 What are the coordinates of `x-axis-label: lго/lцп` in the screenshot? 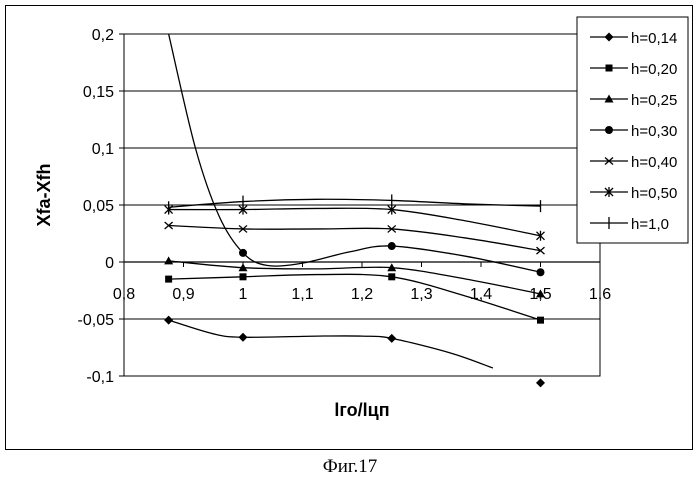 It's located at (361, 410).